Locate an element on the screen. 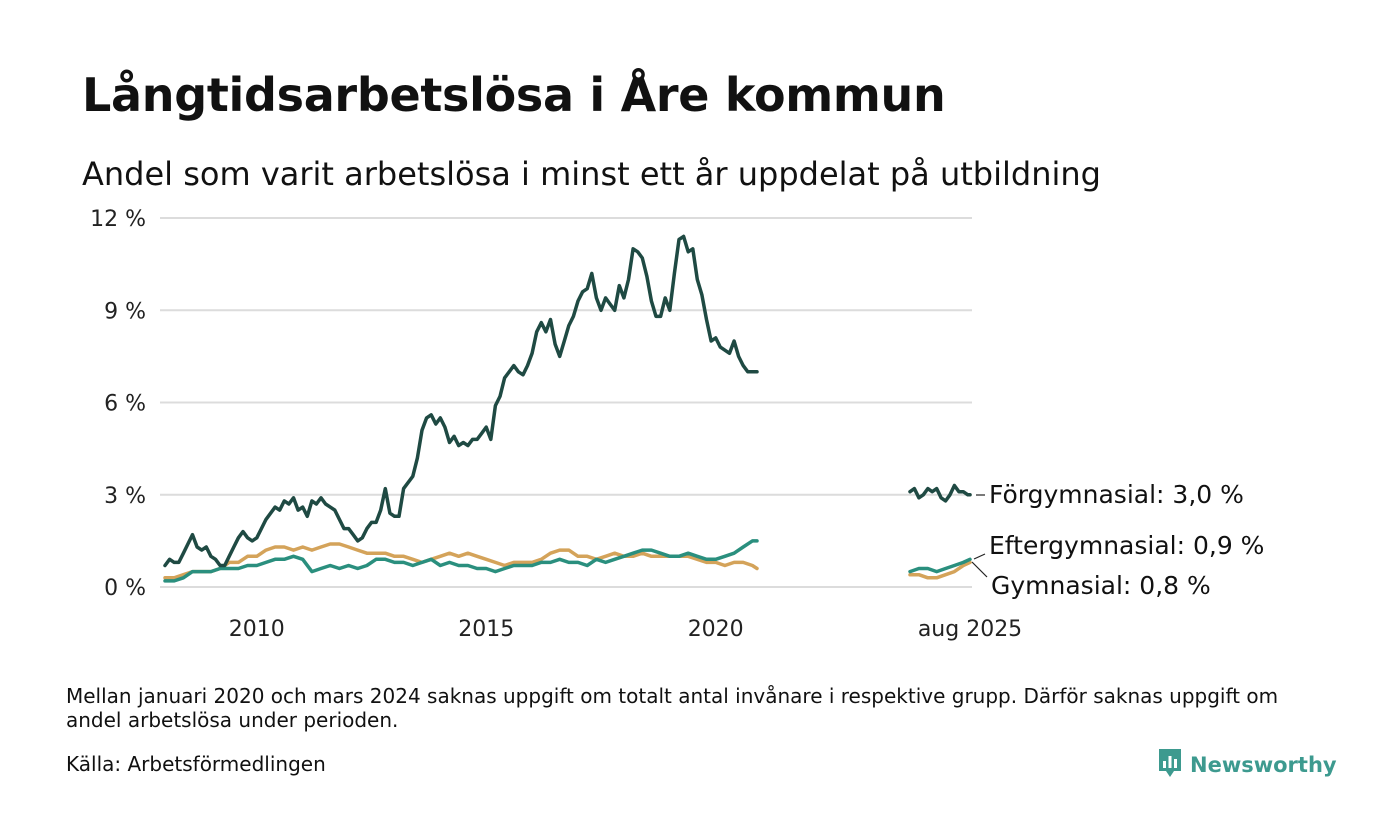 The height and width of the screenshot is (840, 1400). series-line-förgymnasial is located at coordinates (940, 493).